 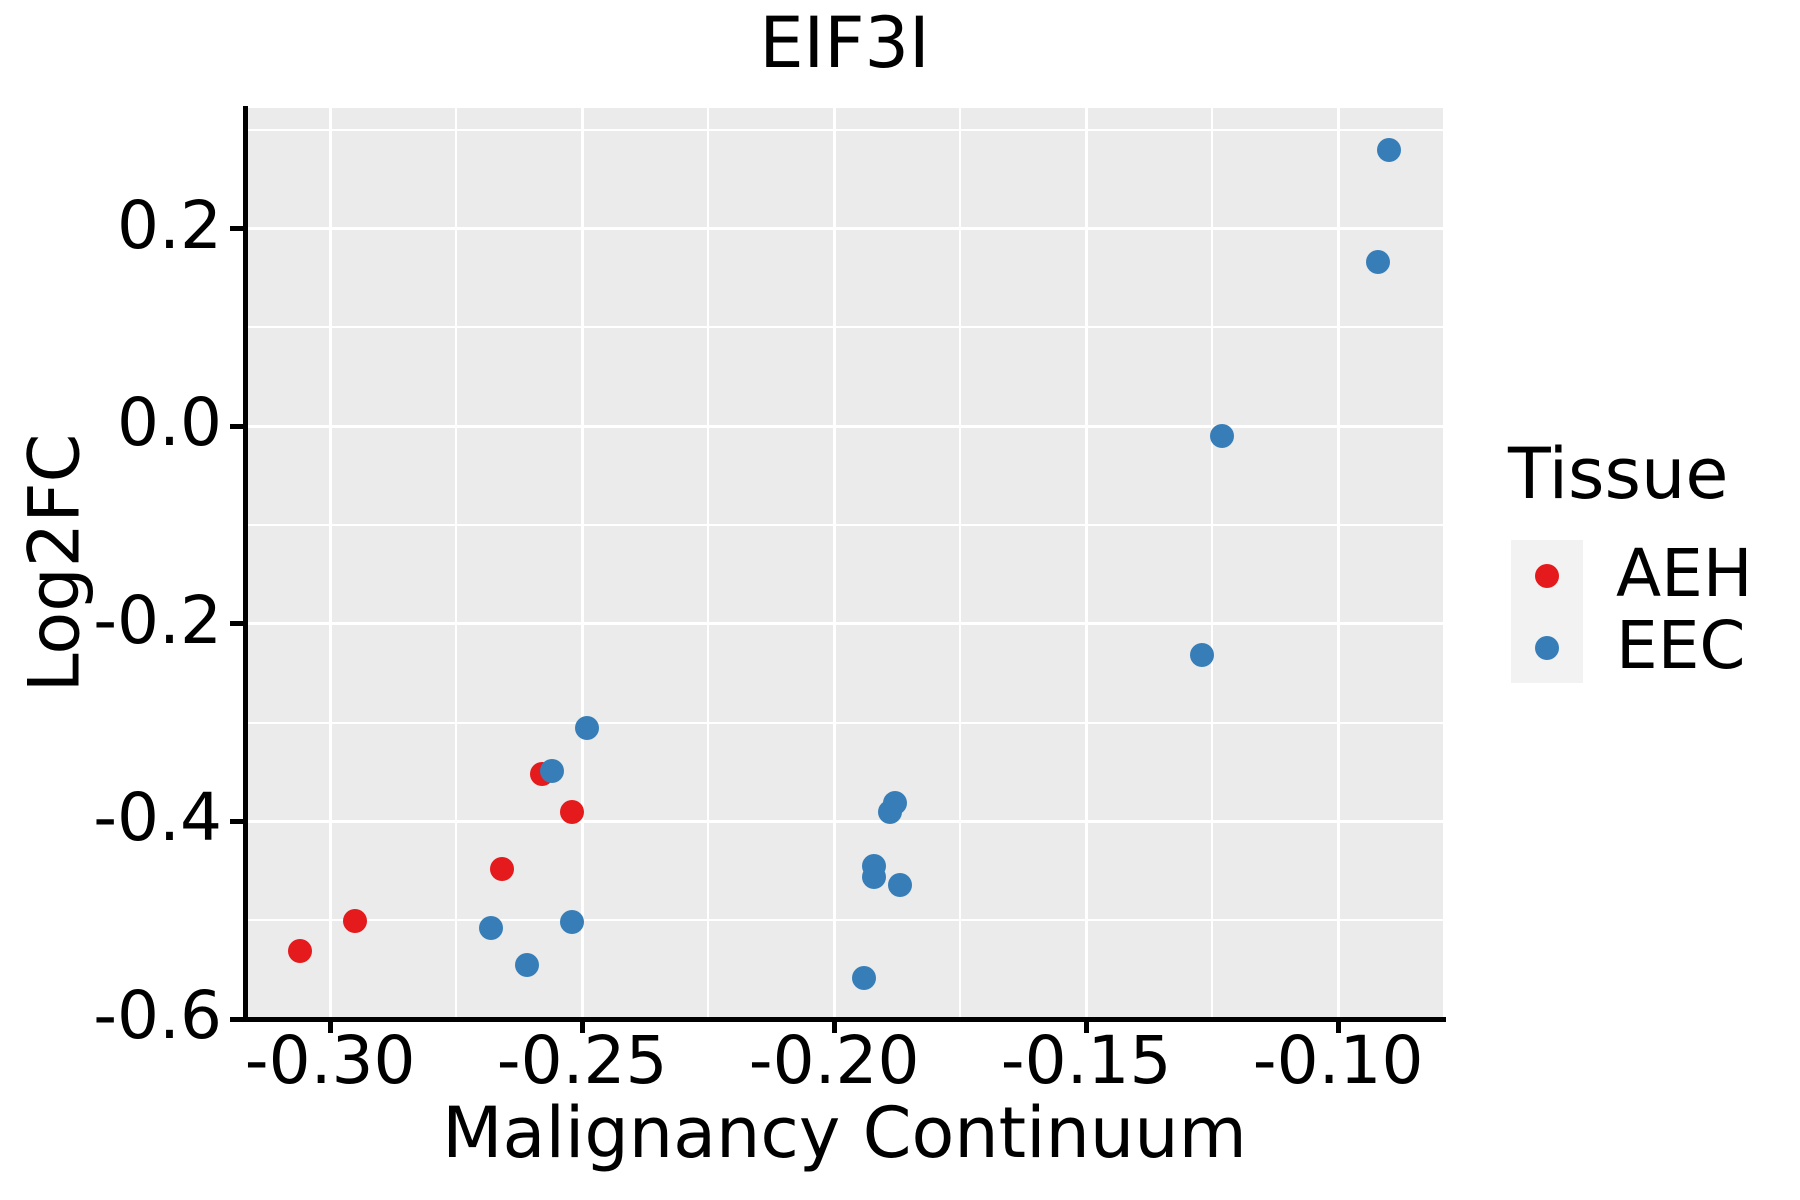 What do you see at coordinates (844, 43) in the screenshot?
I see `plot-title: EIF3I` at bounding box center [844, 43].